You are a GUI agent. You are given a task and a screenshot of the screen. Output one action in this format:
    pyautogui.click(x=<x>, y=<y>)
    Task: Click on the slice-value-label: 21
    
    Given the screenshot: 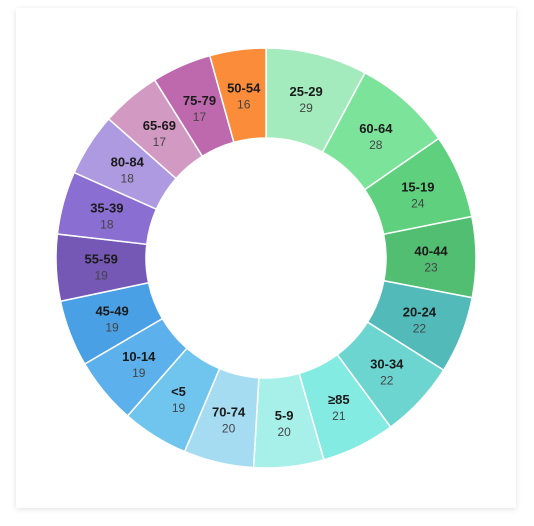 What is the action you would take?
    pyautogui.click(x=339, y=416)
    